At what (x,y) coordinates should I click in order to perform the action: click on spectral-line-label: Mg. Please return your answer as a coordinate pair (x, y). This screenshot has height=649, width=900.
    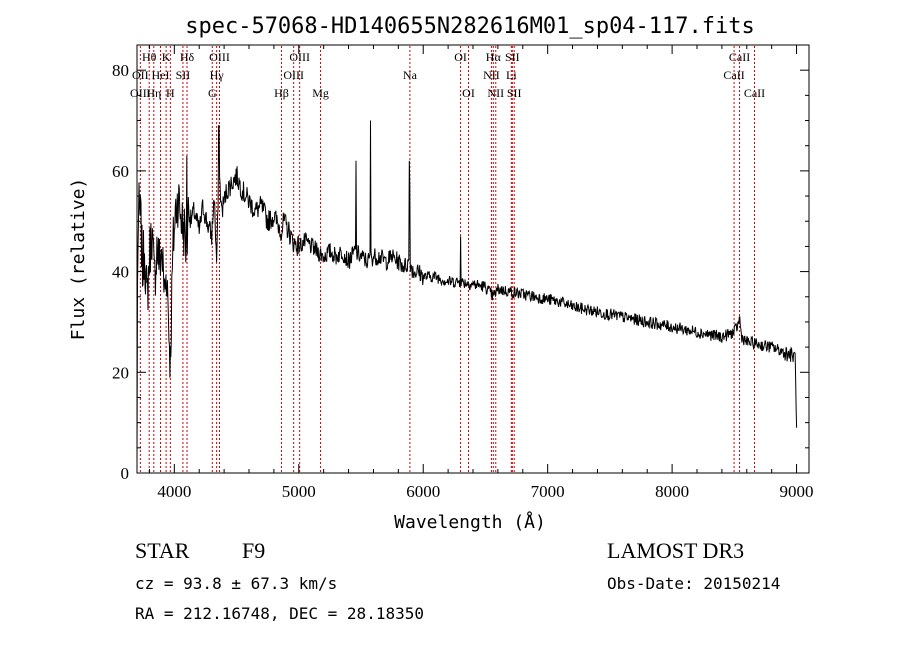
    Looking at the image, I should click on (320, 93).